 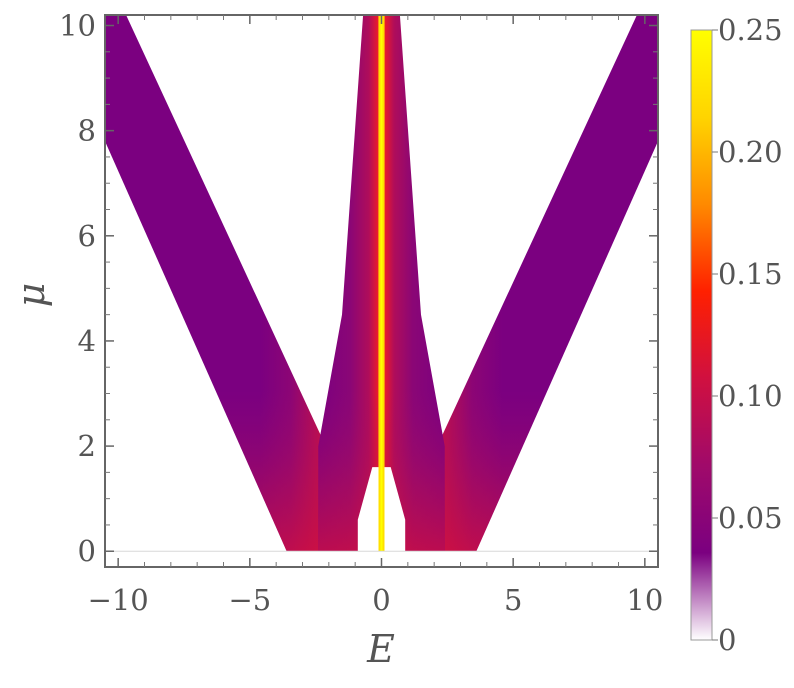 What do you see at coordinates (750, 274) in the screenshot?
I see `colorbar-tick-label: 0.15` at bounding box center [750, 274].